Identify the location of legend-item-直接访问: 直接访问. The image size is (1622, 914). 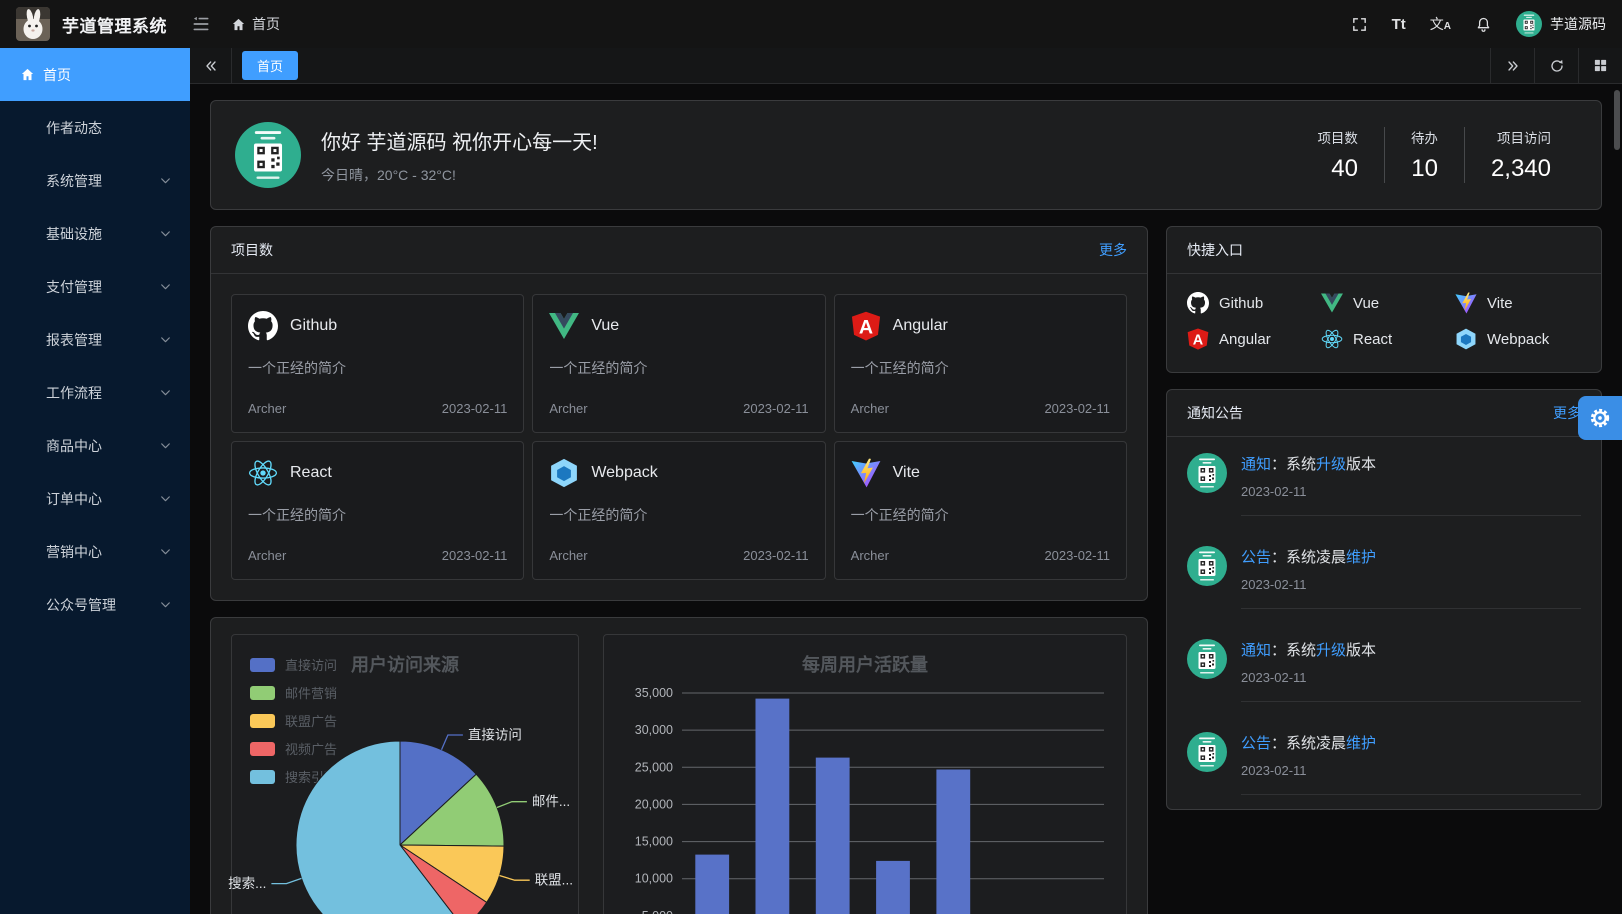
(293, 664).